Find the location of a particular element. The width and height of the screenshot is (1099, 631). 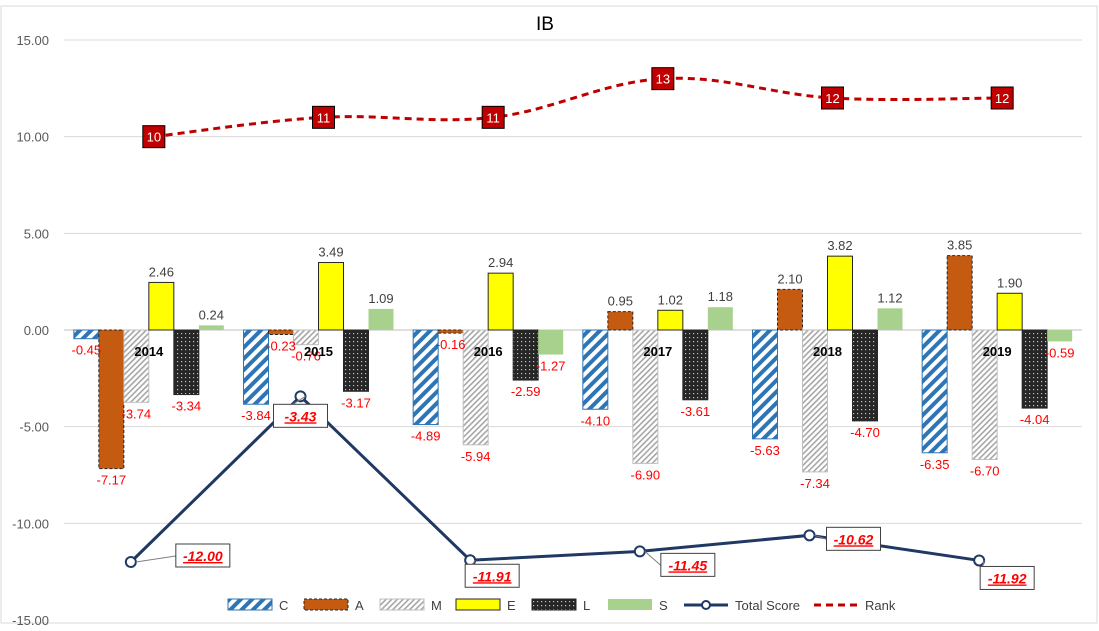

y-tick-label: 15.00 is located at coordinates (32, 40).